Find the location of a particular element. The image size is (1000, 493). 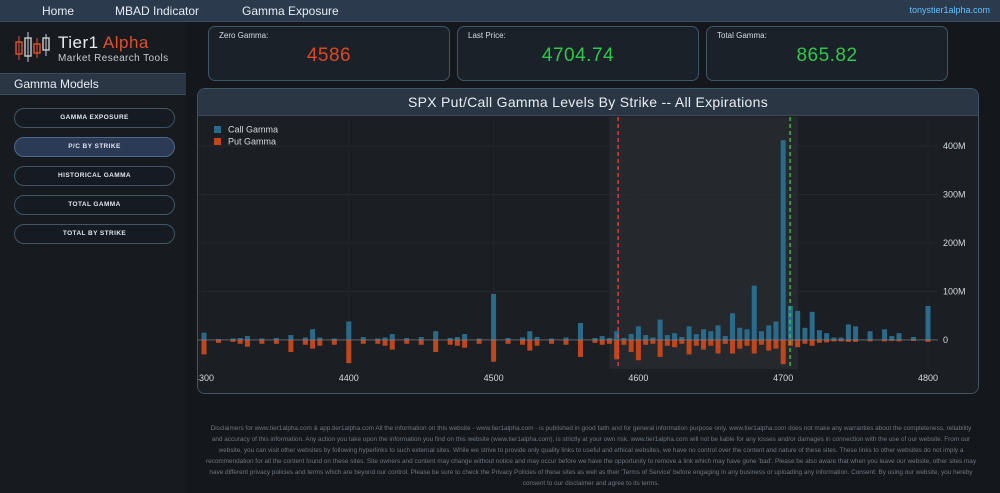

historical-gamma-button: HISTORICAL GAMMA is located at coordinates (94, 176).